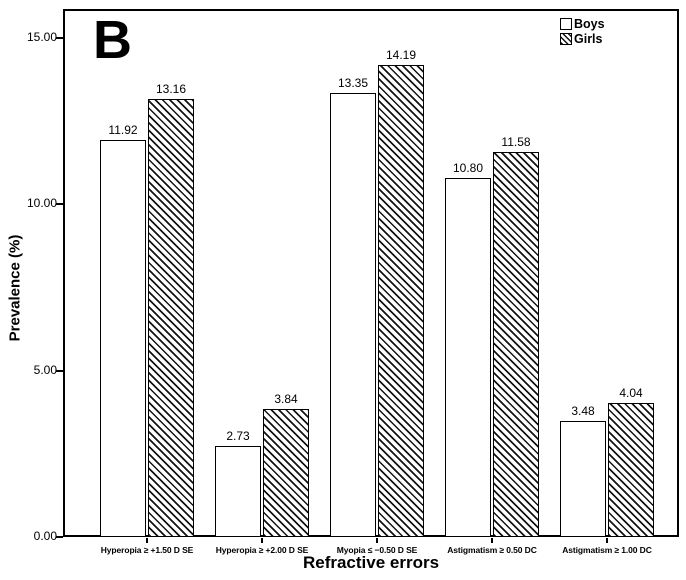 The width and height of the screenshot is (686, 580). What do you see at coordinates (171, 89) in the screenshot?
I see `bar-value-label-girls-1: 13.16` at bounding box center [171, 89].